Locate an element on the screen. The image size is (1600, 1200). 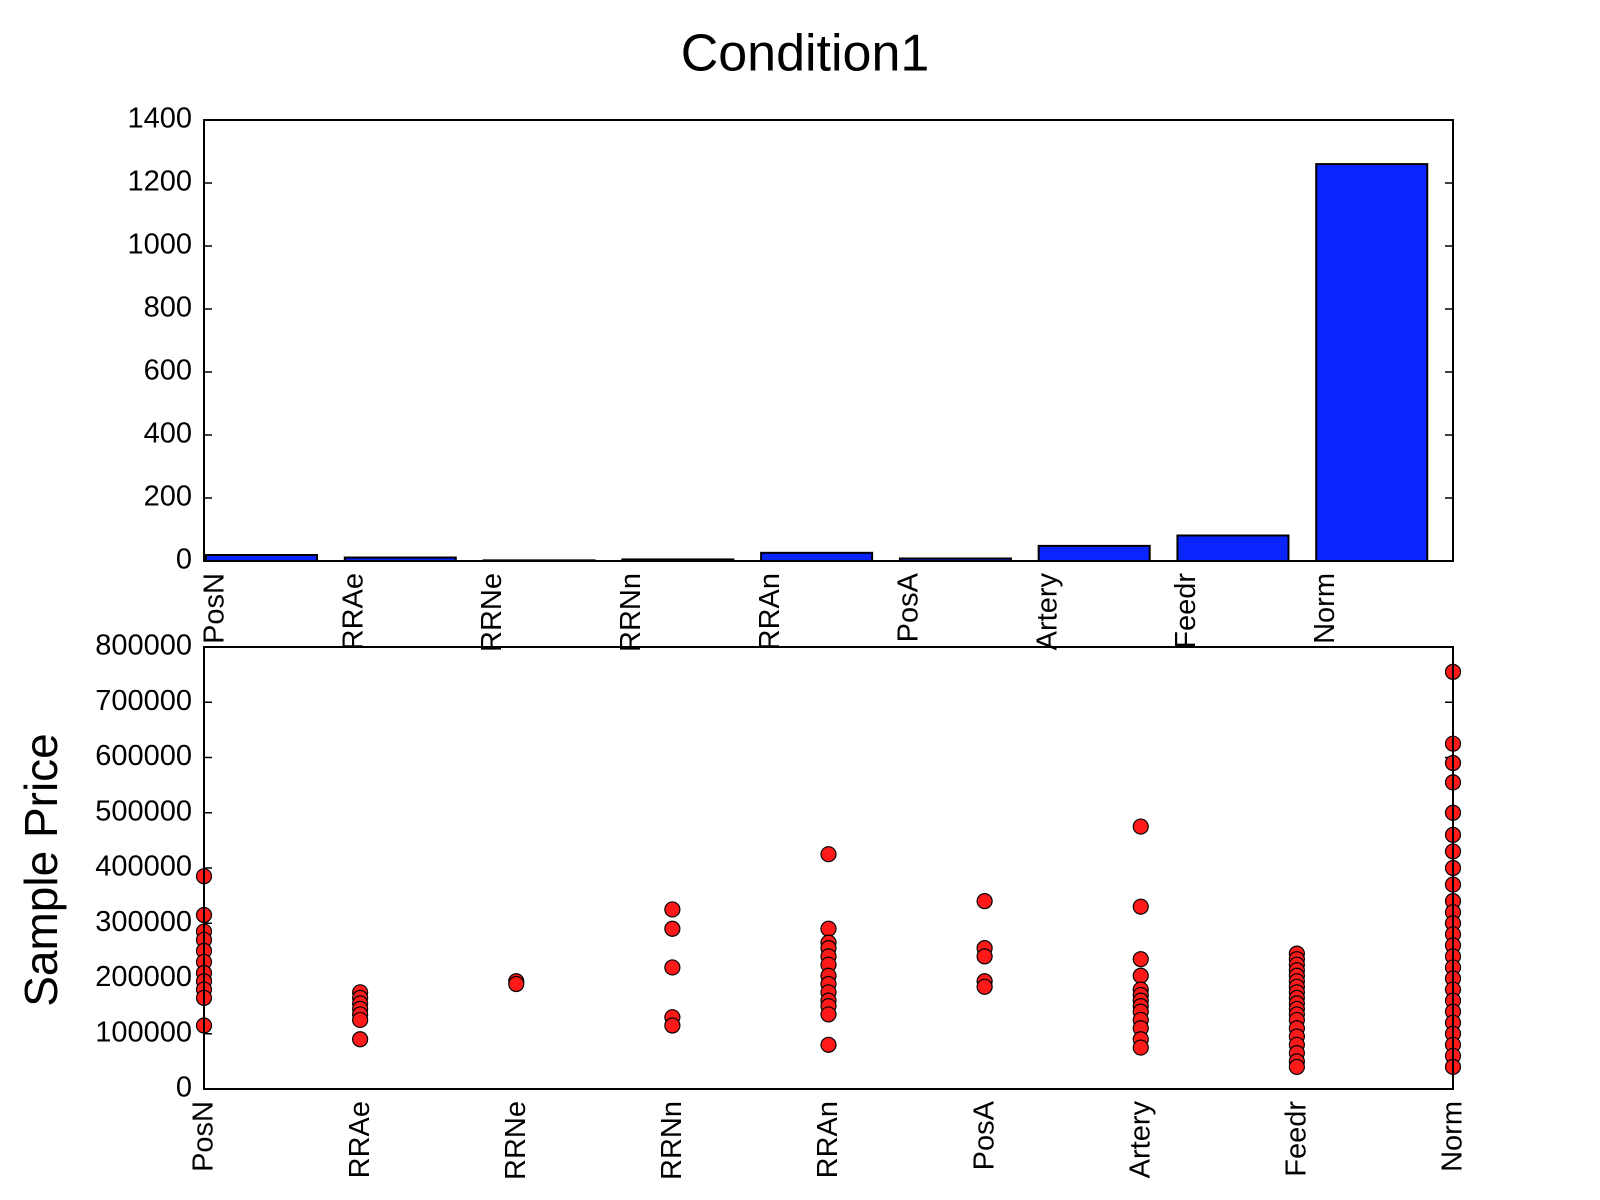
y-tick-label: 500000 is located at coordinates (143, 811).